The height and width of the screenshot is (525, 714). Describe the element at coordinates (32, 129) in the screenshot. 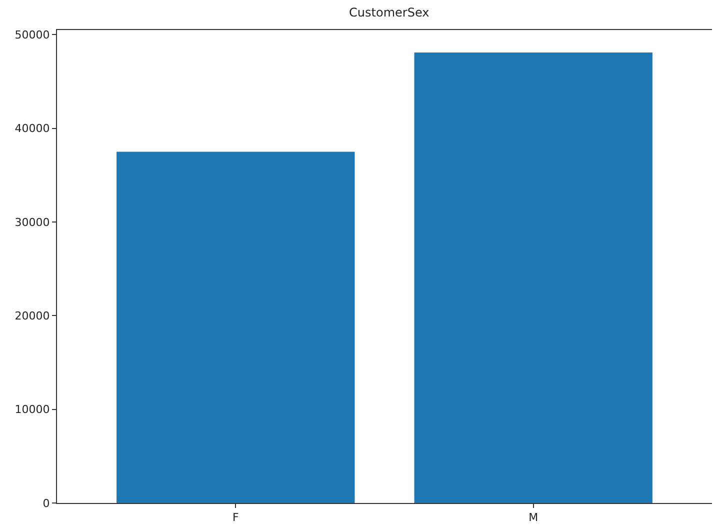

I see `y-tick-label: 40000` at that location.